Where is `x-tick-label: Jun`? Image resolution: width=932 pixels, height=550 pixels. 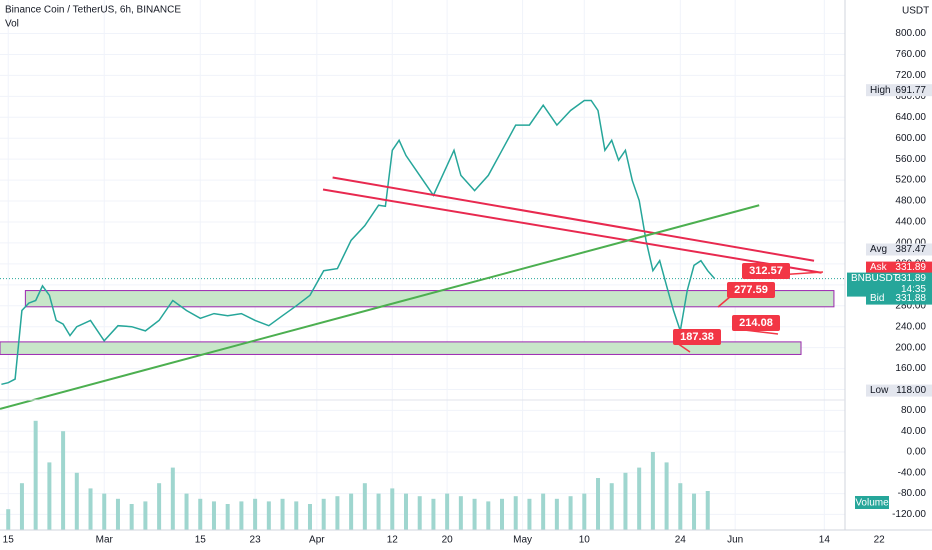
x-tick-label: Jun is located at coordinates (735, 540).